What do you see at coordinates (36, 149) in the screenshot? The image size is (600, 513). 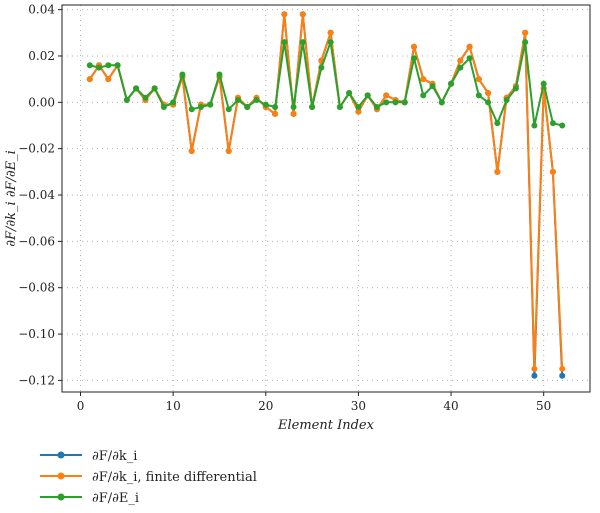 I see `y-tick-label: −0.02` at bounding box center [36, 149].